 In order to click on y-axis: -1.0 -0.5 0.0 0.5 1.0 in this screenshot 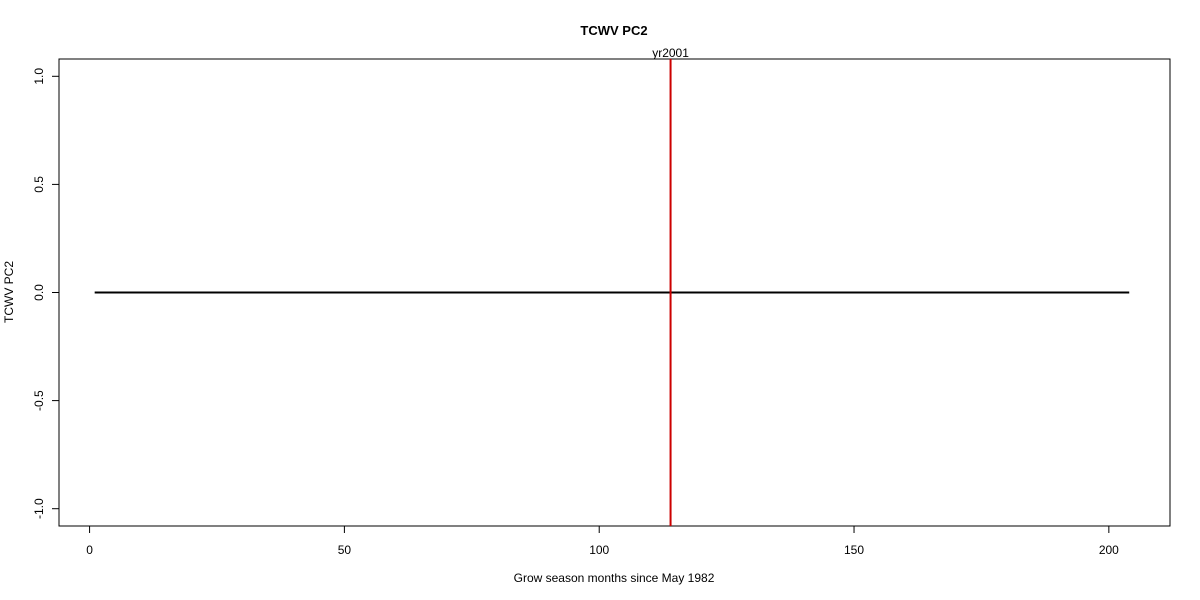, I will do `click(45, 293)`.